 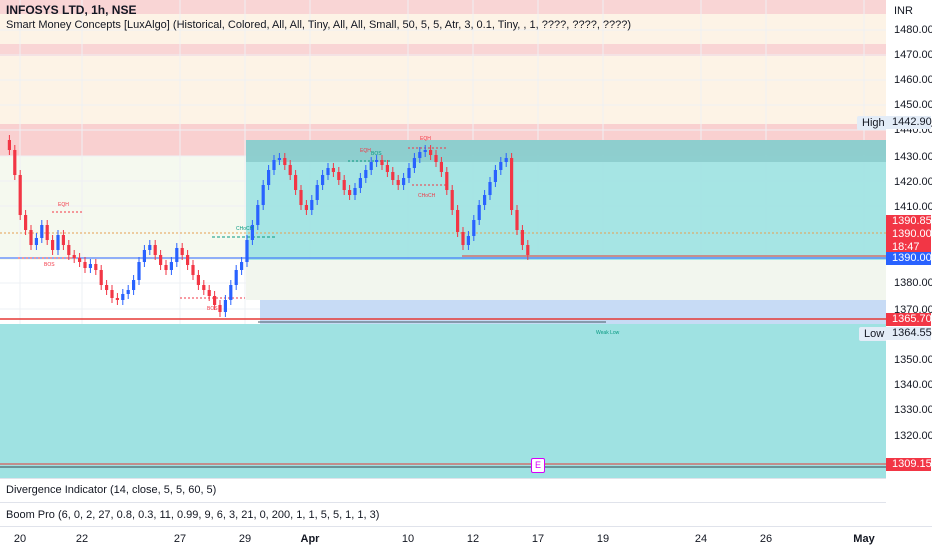 I want to click on price-tick: 1470.00, so click(x=913, y=55).